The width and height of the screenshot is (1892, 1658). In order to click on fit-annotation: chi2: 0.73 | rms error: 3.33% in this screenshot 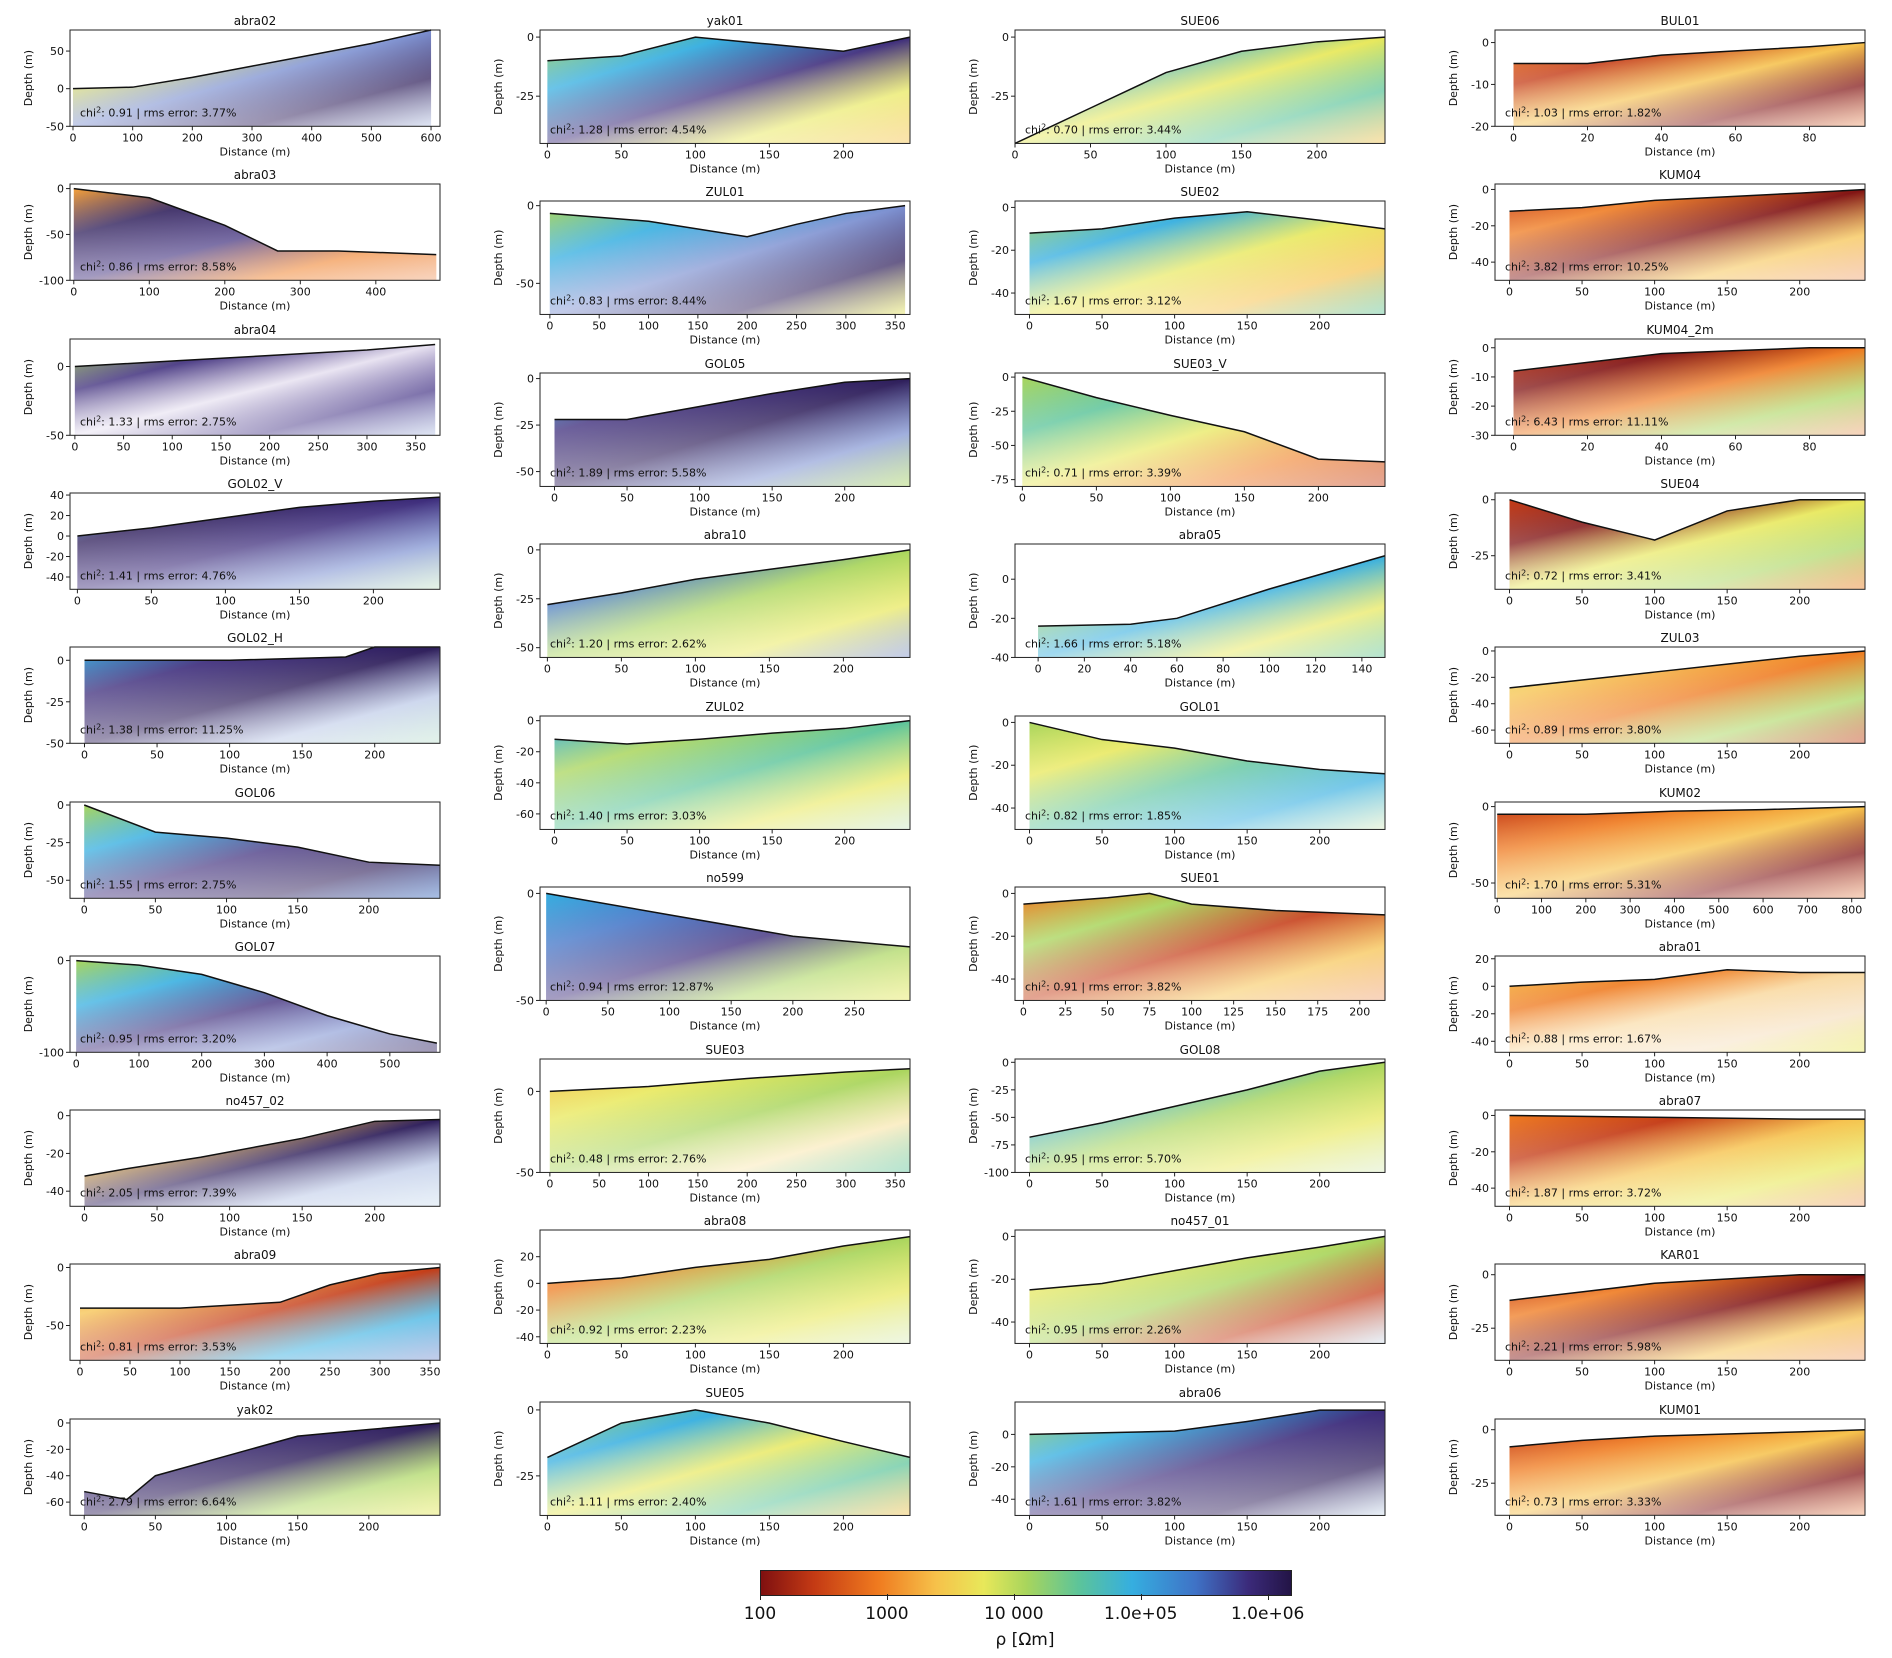, I will do `click(1583, 1500)`.